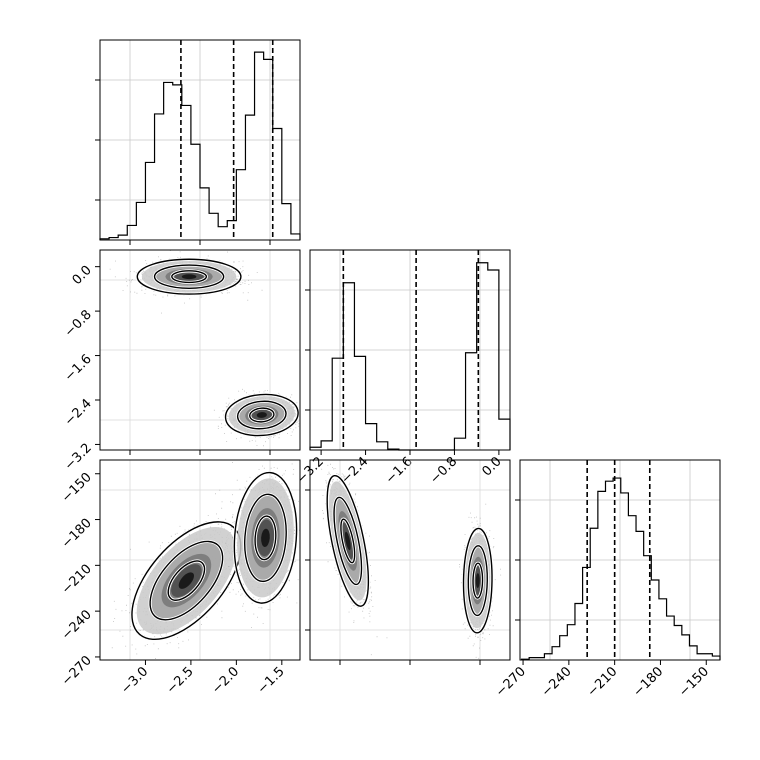  I want to click on param-2-vs-param-1-ytick-label: −1.6, so click(78, 368).